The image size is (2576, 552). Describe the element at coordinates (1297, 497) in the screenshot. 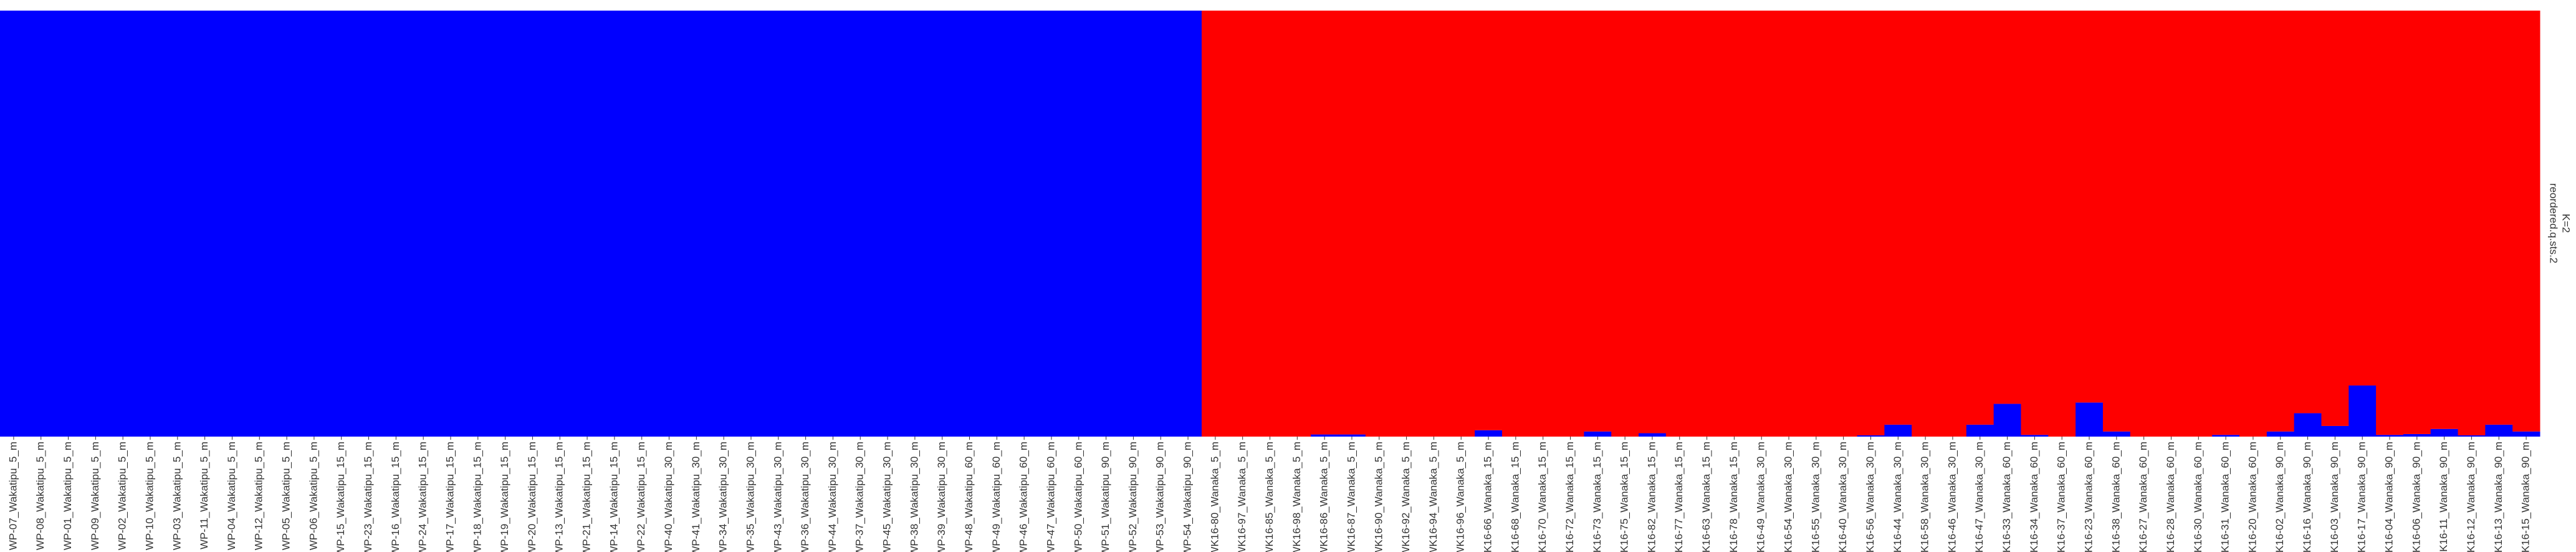

I see `x-tick-label: WK16-98_Wanaka_5_m` at that location.